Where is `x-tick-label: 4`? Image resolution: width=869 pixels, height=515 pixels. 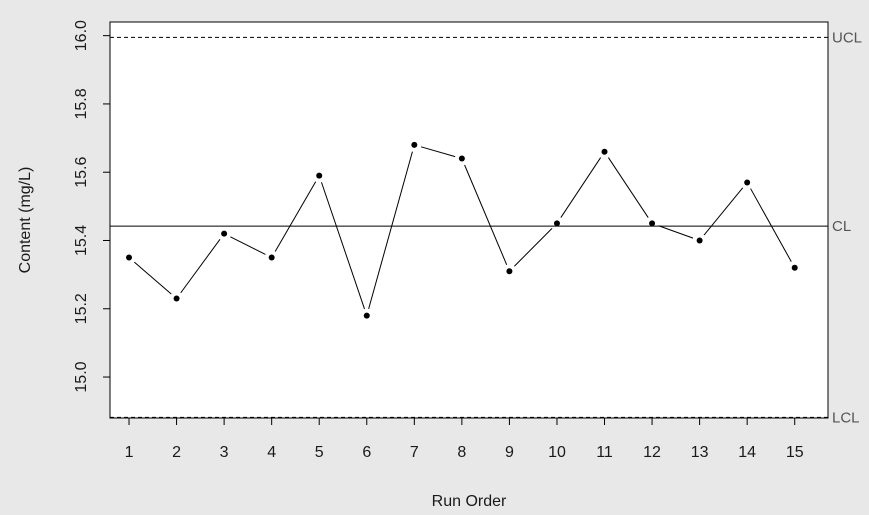 x-tick-label: 4 is located at coordinates (271, 452).